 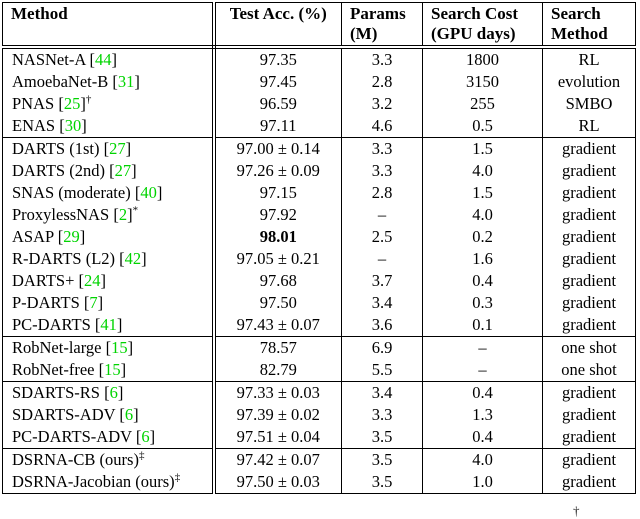 What do you see at coordinates (56, 392) in the screenshot?
I see `method-name: SDARTS-RS` at bounding box center [56, 392].